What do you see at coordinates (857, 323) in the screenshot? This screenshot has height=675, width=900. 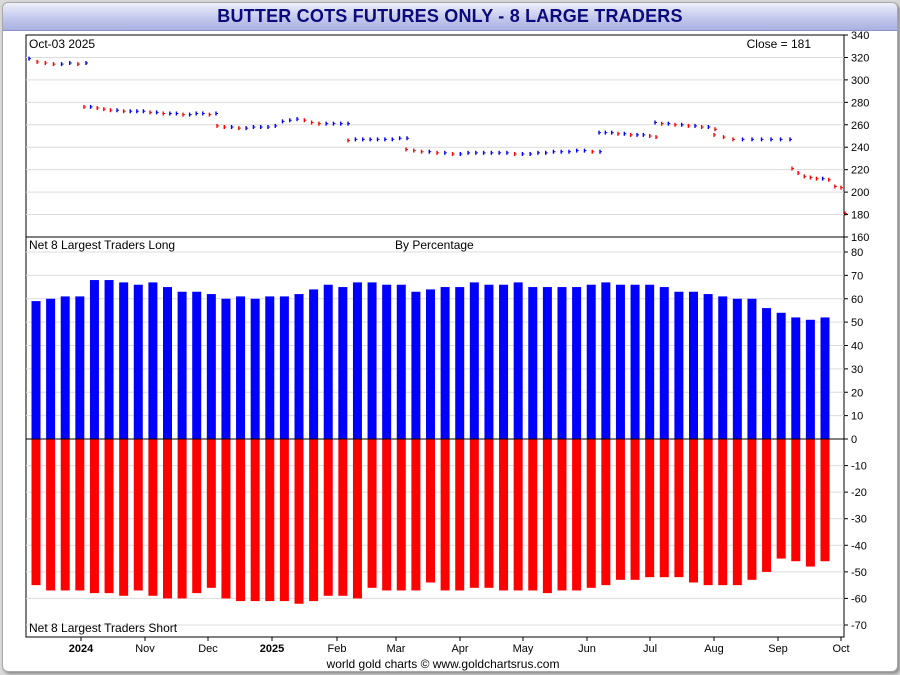 I see `cot-tick-label: 50` at bounding box center [857, 323].